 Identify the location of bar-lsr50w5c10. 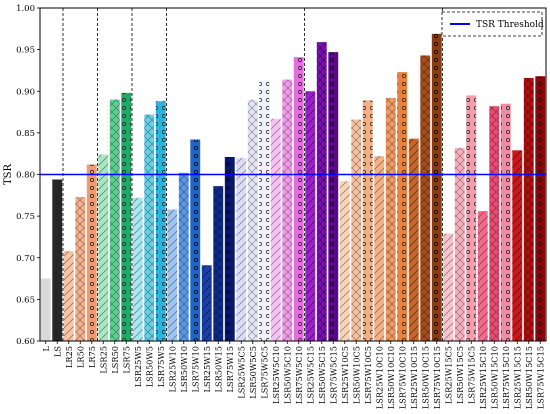
(287, 210).